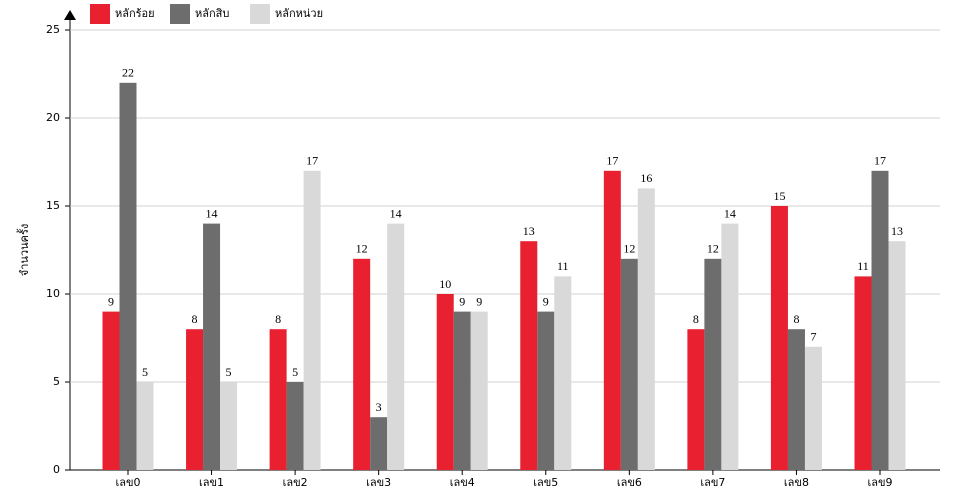 The image size is (960, 504). I want to click on x-tick-label: เลข5, so click(545, 482).